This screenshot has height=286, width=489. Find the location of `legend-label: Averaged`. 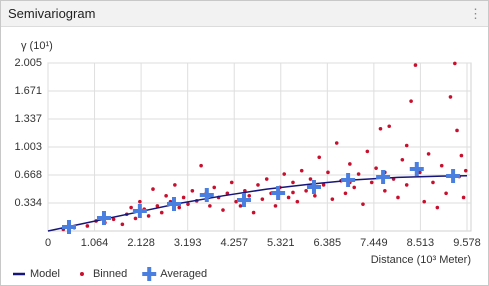

legend-label: Averaged is located at coordinates (183, 274).